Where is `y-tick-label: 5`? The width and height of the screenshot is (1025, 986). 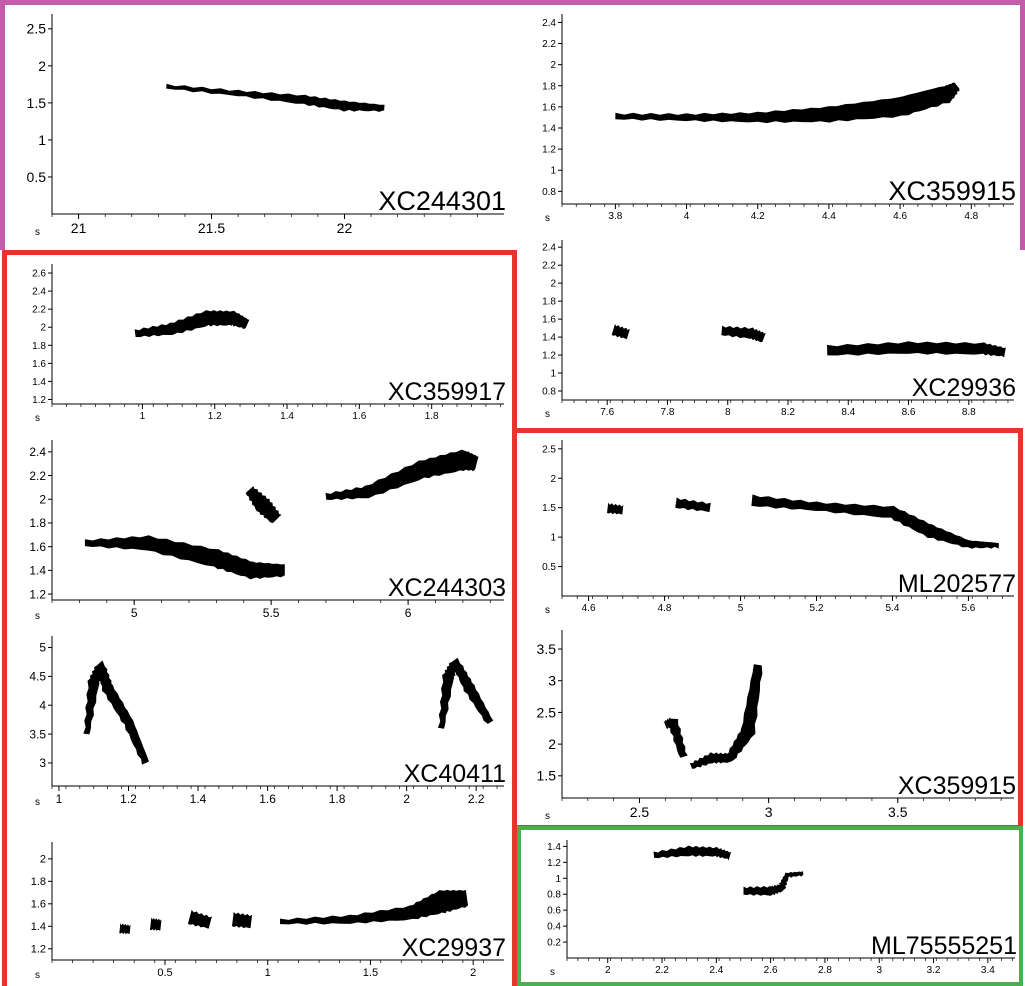
y-tick-label: 5 is located at coordinates (42, 648).